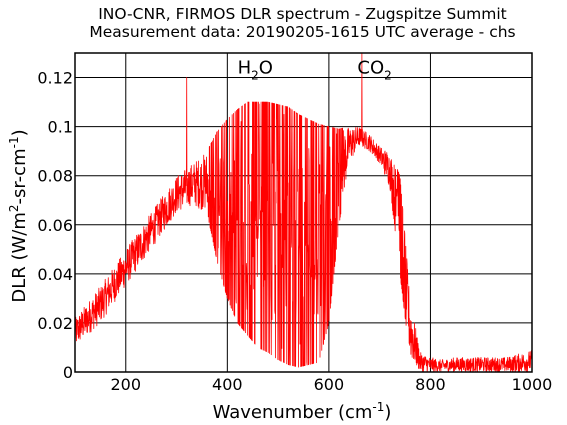 The image size is (567, 425). What do you see at coordinates (55, 176) in the screenshot?
I see `y-tick-label: 0.08` at bounding box center [55, 176].